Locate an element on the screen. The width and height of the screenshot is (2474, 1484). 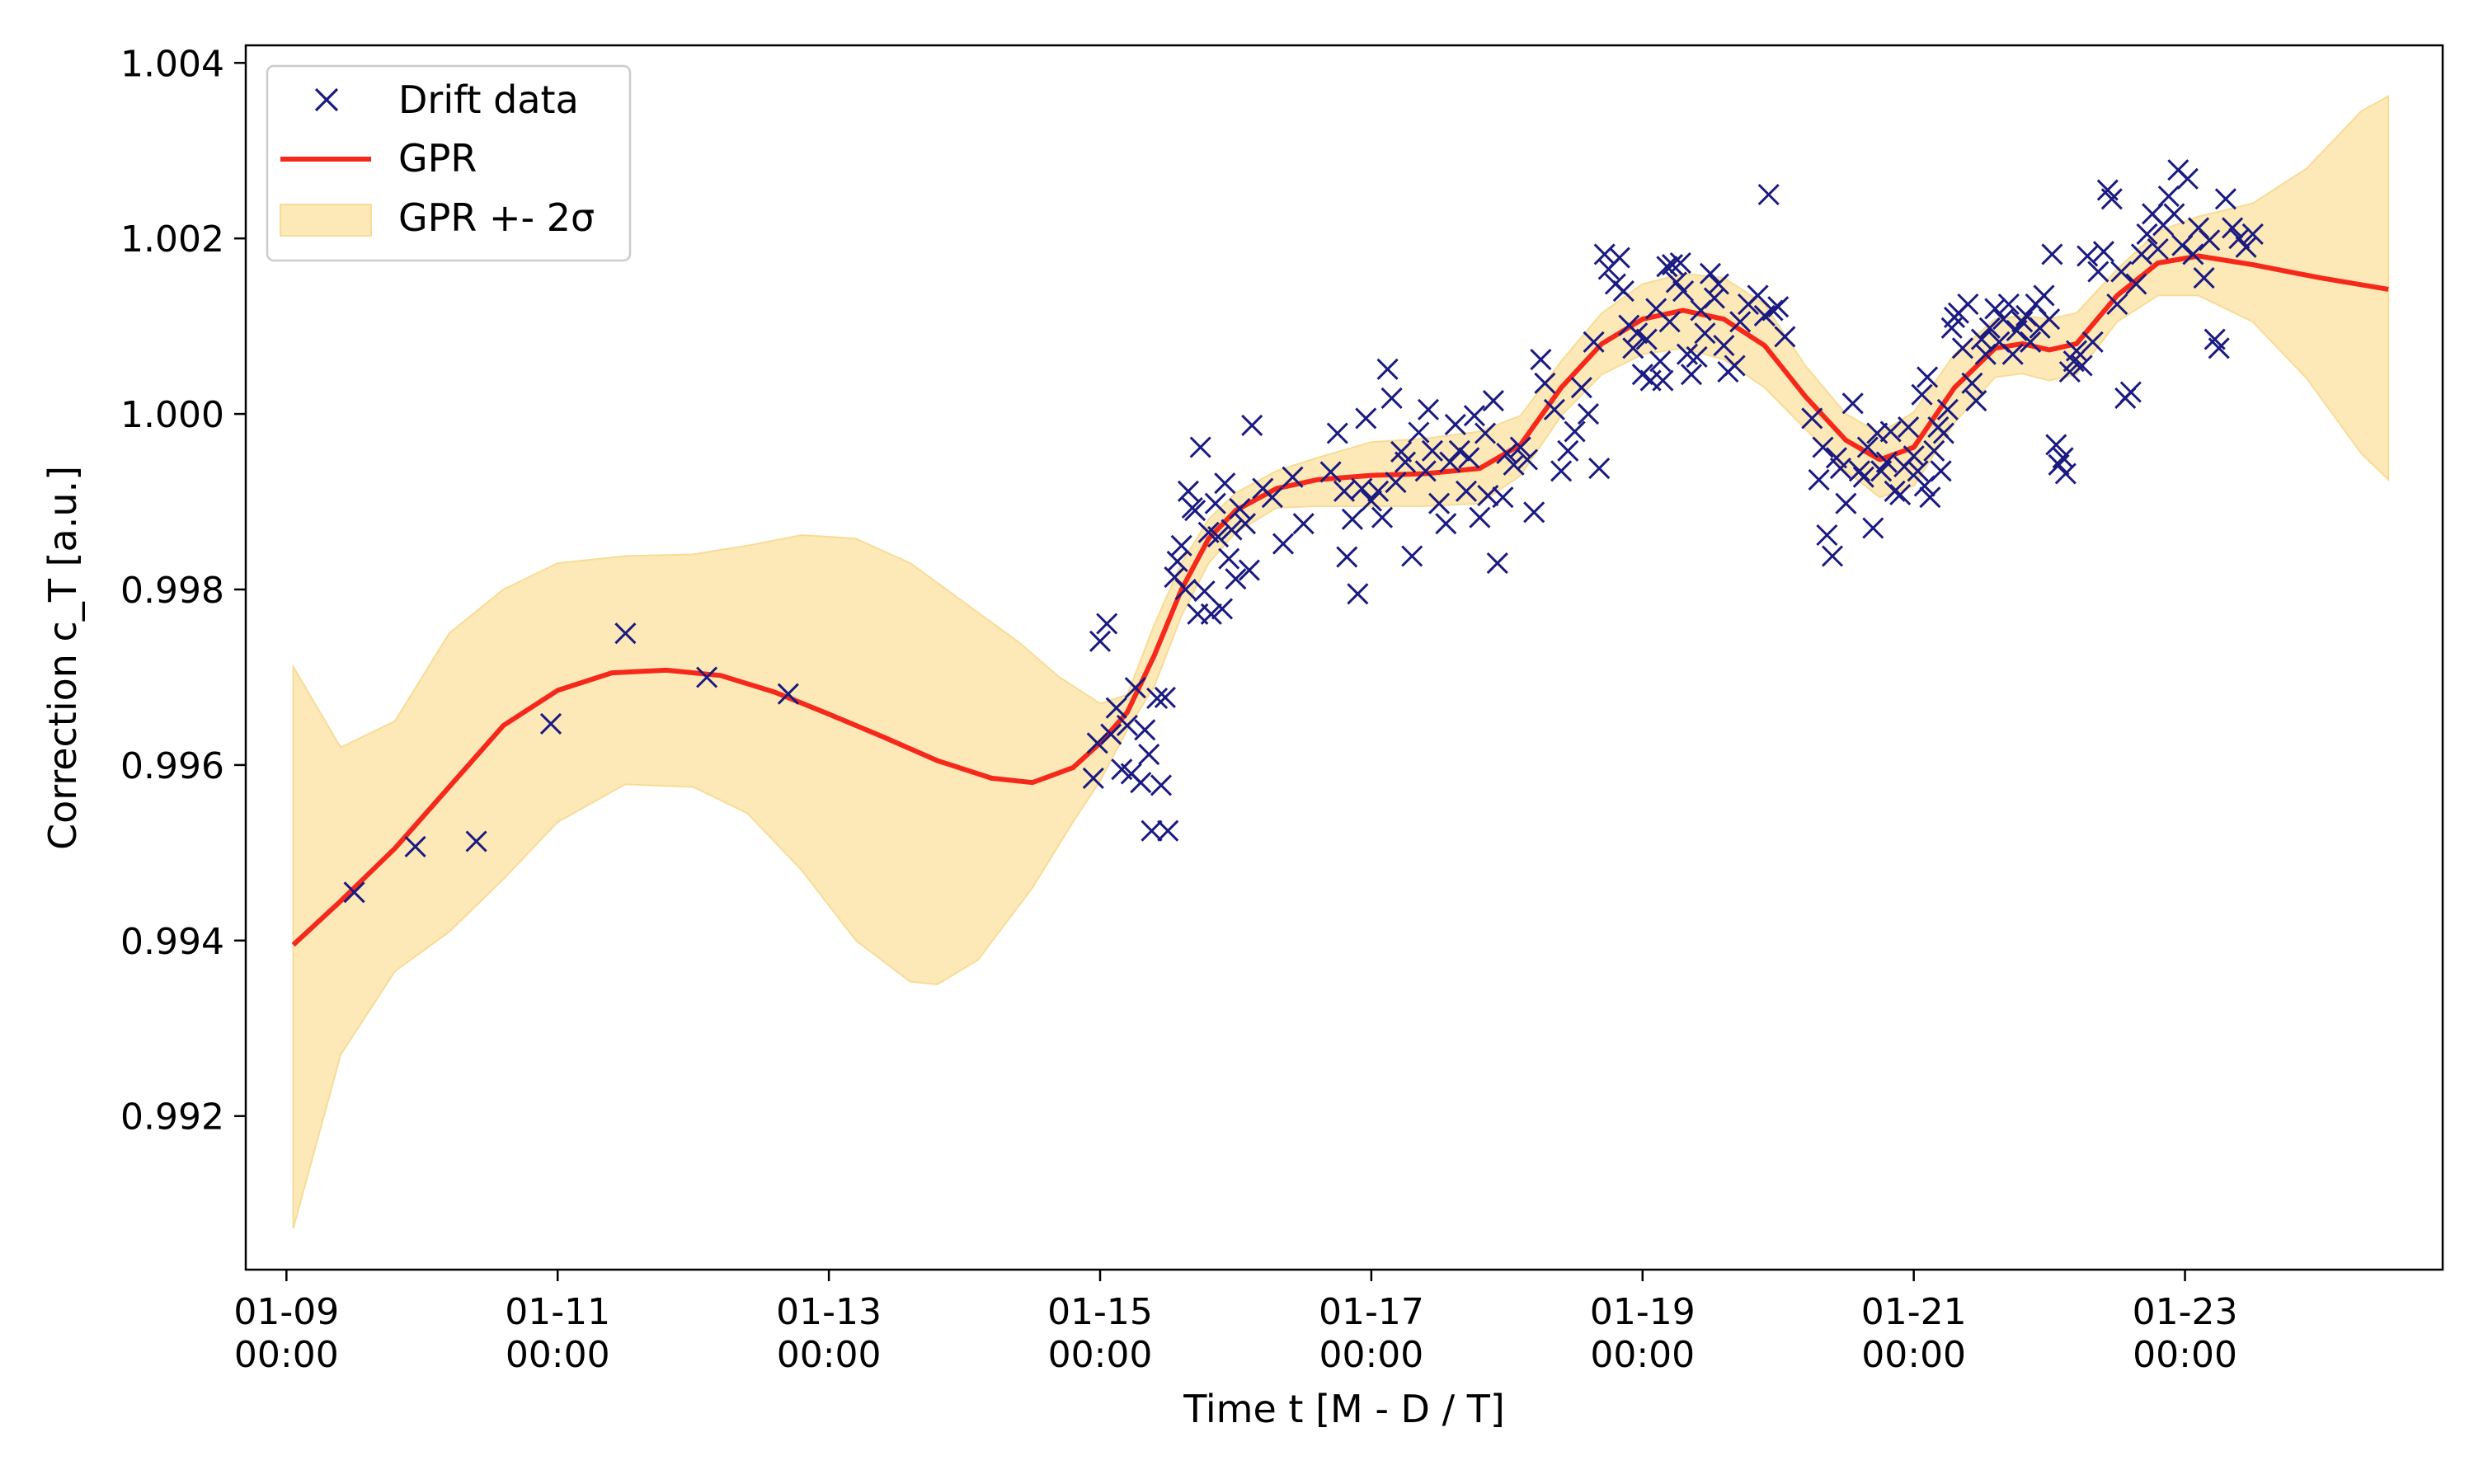
legend-label-gpr-band: GPR +- 2σ is located at coordinates (496, 217).